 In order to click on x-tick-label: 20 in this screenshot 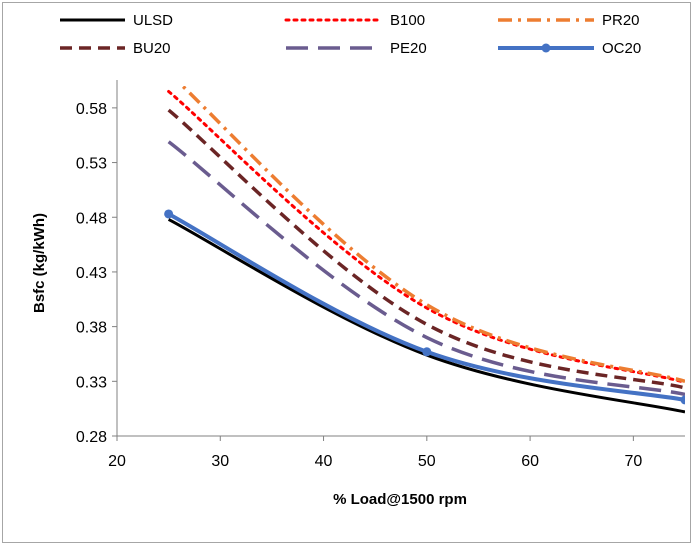, I will do `click(117, 461)`.